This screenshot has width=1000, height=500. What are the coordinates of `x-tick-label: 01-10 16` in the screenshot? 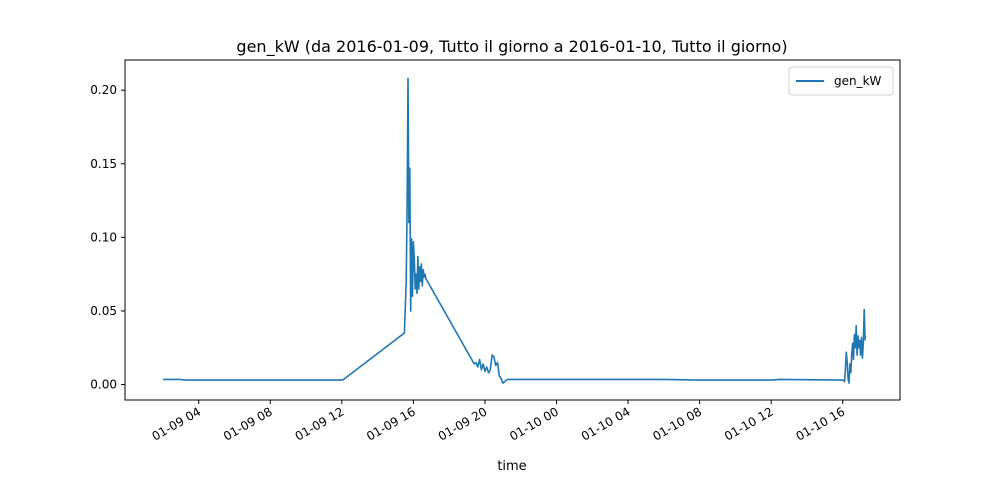 It's located at (821, 423).